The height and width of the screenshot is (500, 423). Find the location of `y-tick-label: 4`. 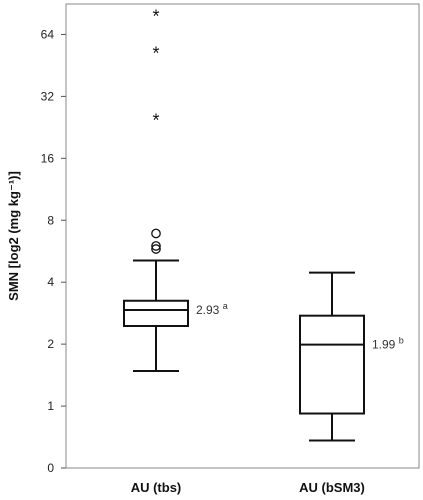

y-tick-label: 4 is located at coordinates (50, 282).